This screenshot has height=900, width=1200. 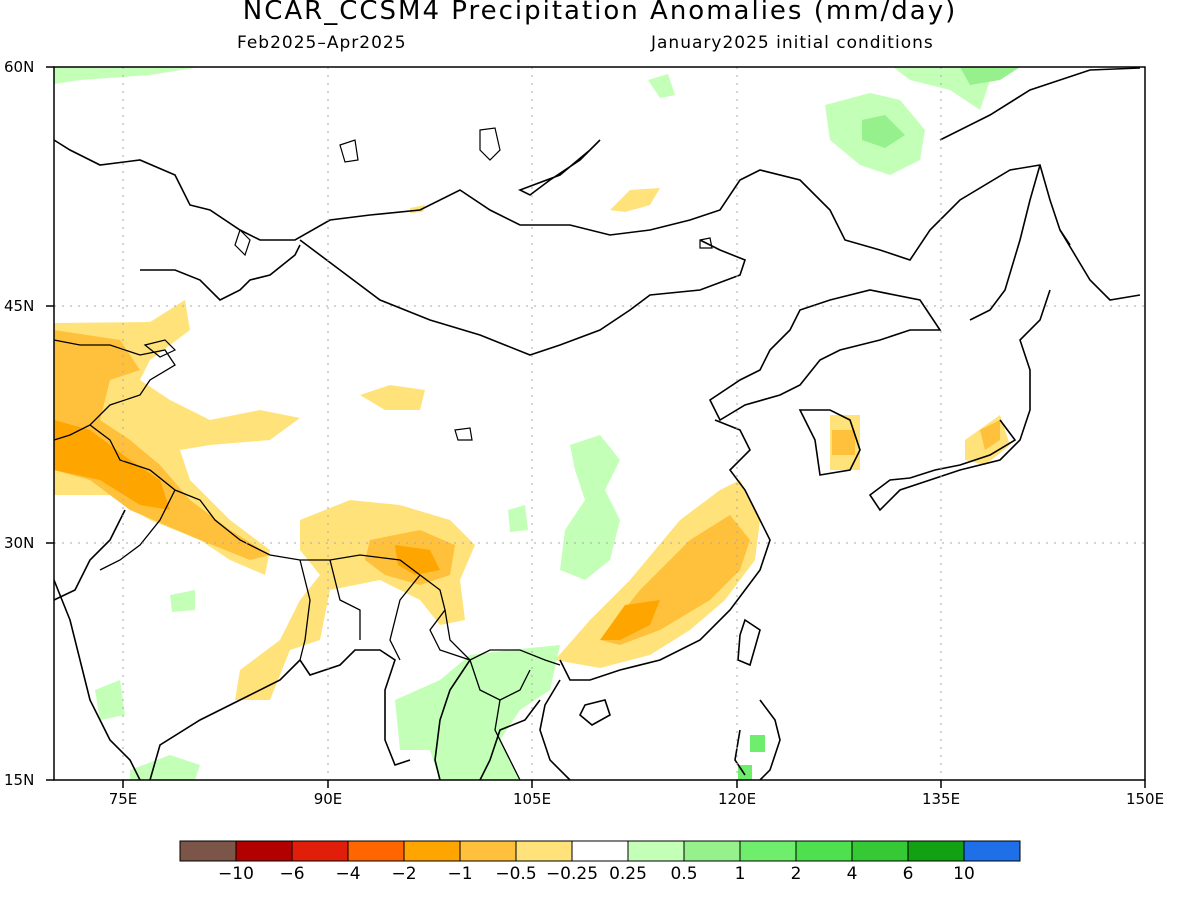 What do you see at coordinates (532, 799) in the screenshot?
I see `x-tick-105e: 105E` at bounding box center [532, 799].